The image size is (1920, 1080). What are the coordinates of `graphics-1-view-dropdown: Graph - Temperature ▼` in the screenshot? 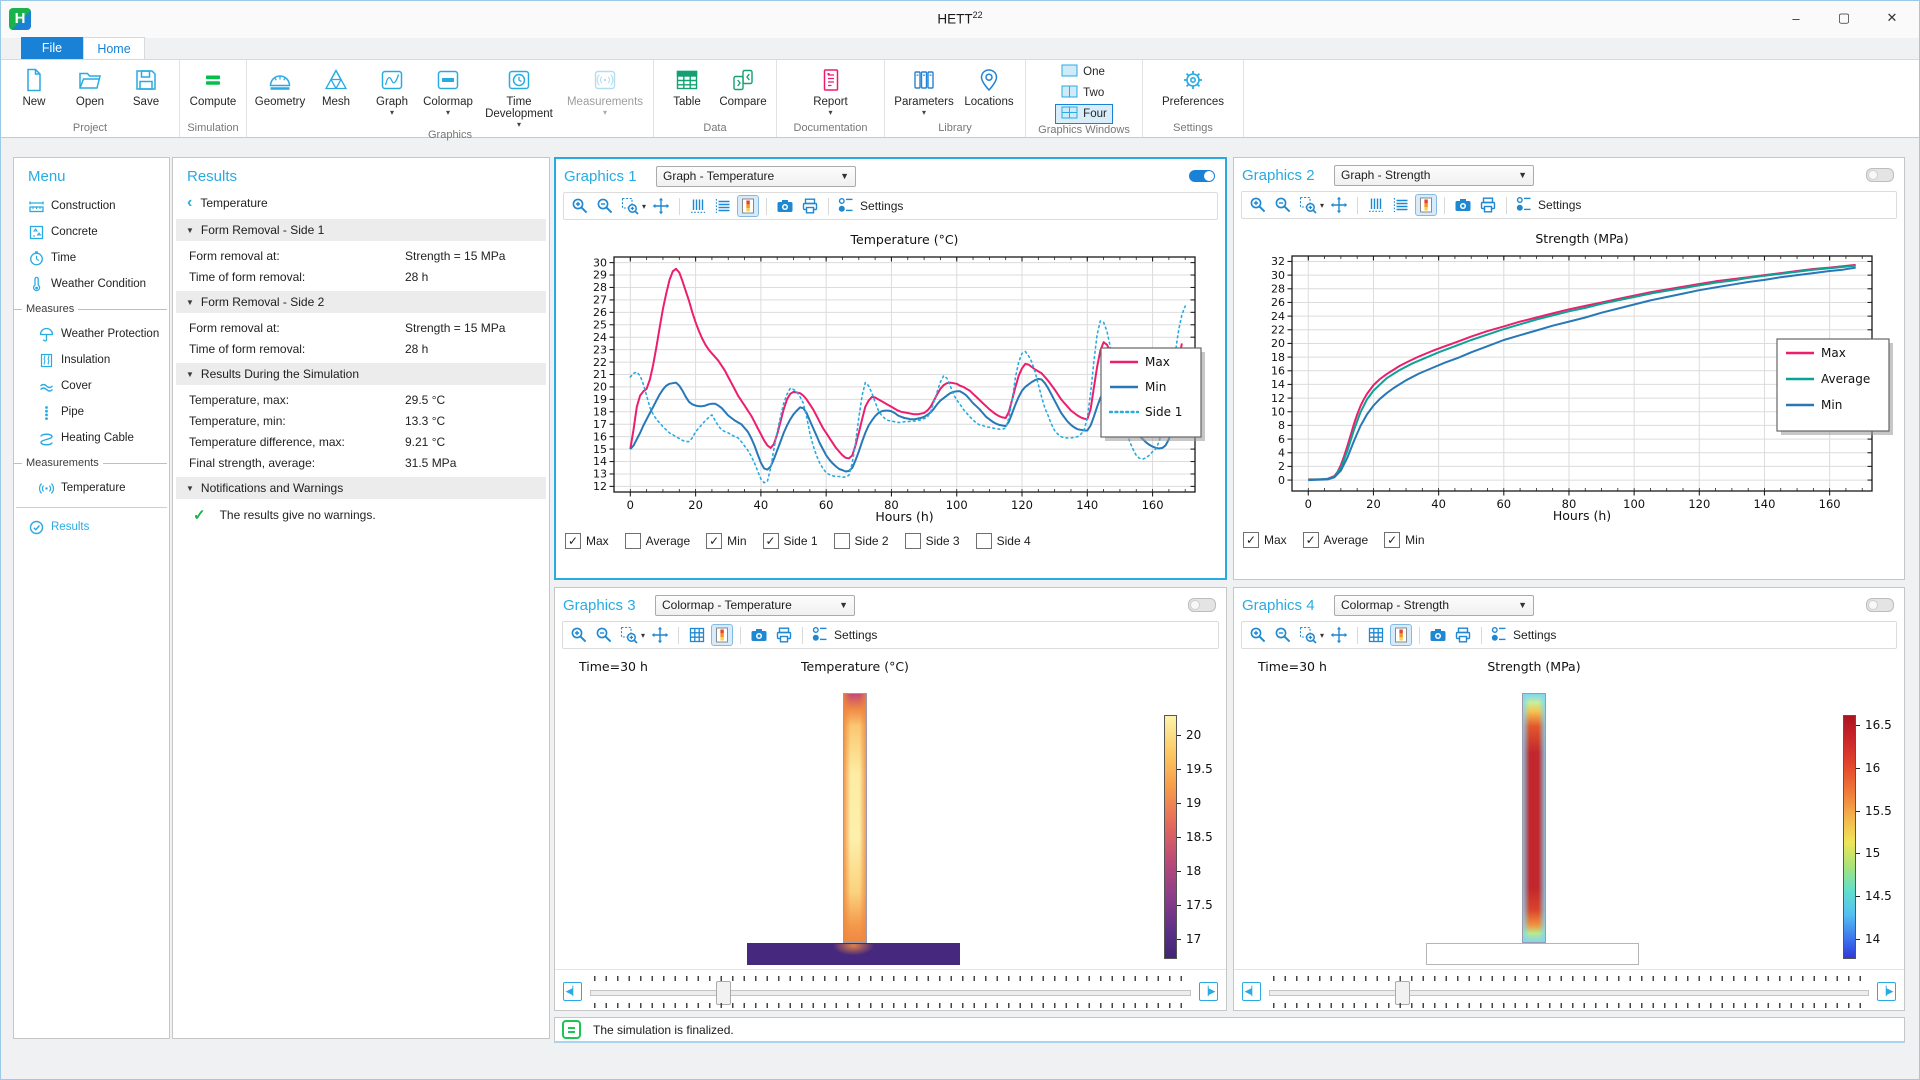 It's located at (756, 176).